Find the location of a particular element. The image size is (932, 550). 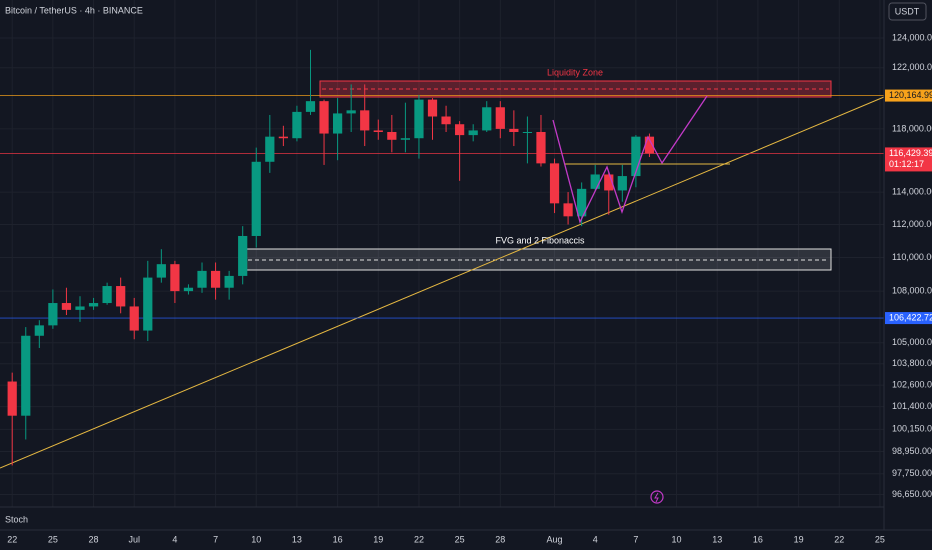

y-tick-label: 100,150.00 is located at coordinates (912, 429).